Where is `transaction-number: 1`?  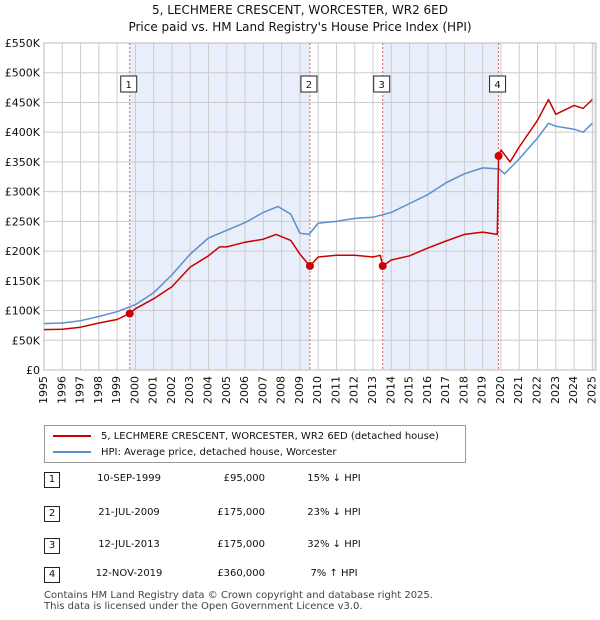
transaction-number: 1 is located at coordinates (52, 480).